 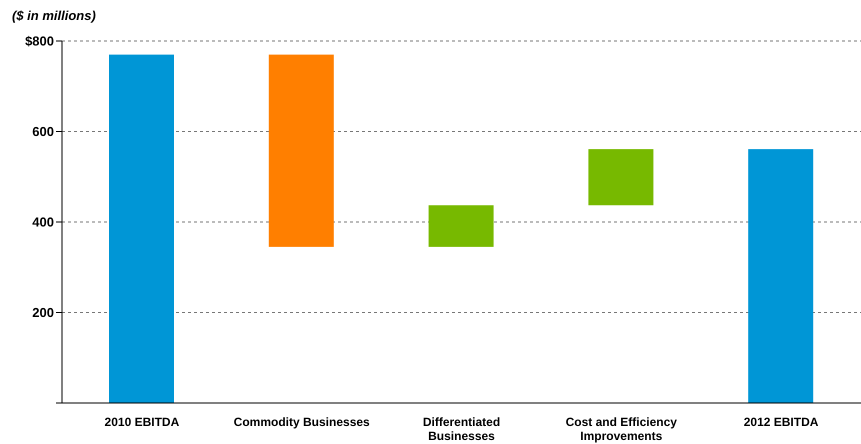 What do you see at coordinates (781, 422) in the screenshot?
I see `x-tick-label: 2012 EBITDA` at bounding box center [781, 422].